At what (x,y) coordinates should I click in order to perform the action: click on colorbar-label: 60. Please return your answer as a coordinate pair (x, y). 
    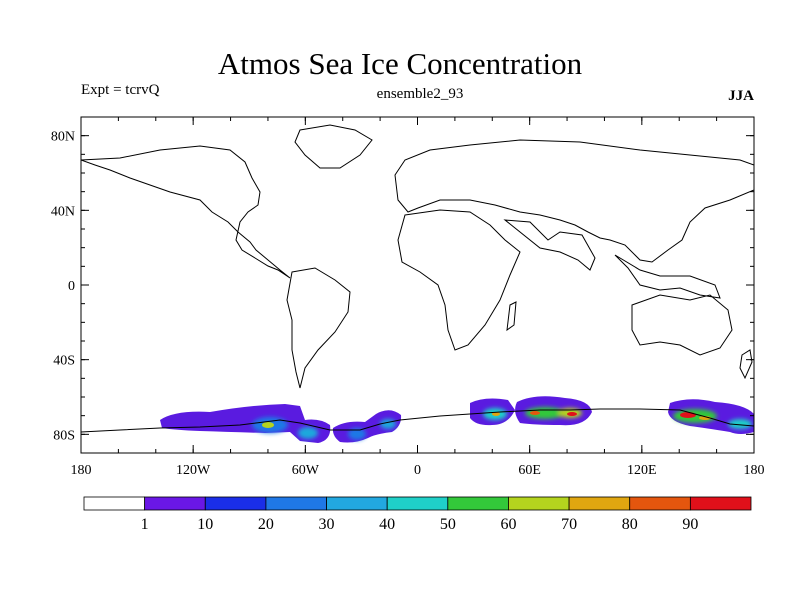
    Looking at the image, I should click on (508, 524).